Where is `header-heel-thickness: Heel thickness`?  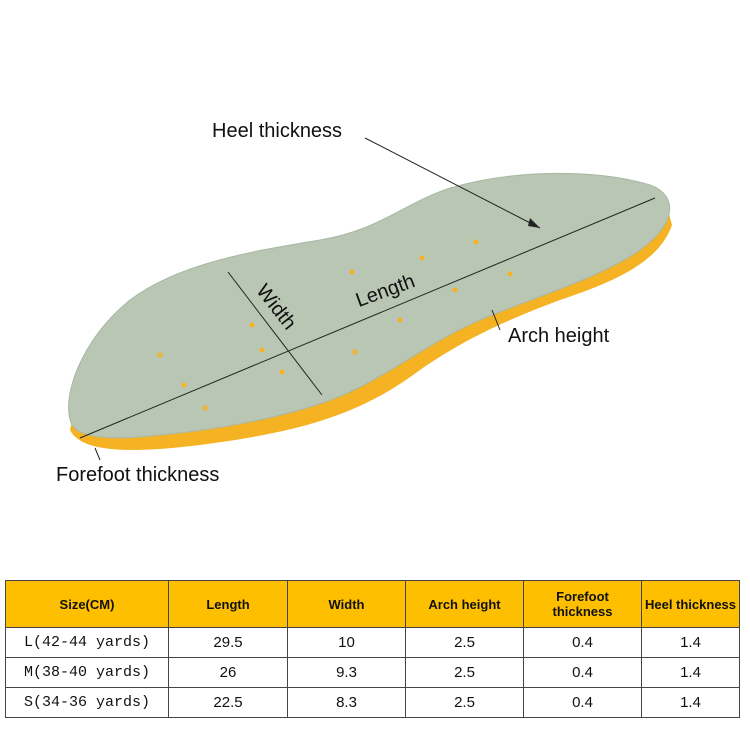 header-heel-thickness: Heel thickness is located at coordinates (690, 604).